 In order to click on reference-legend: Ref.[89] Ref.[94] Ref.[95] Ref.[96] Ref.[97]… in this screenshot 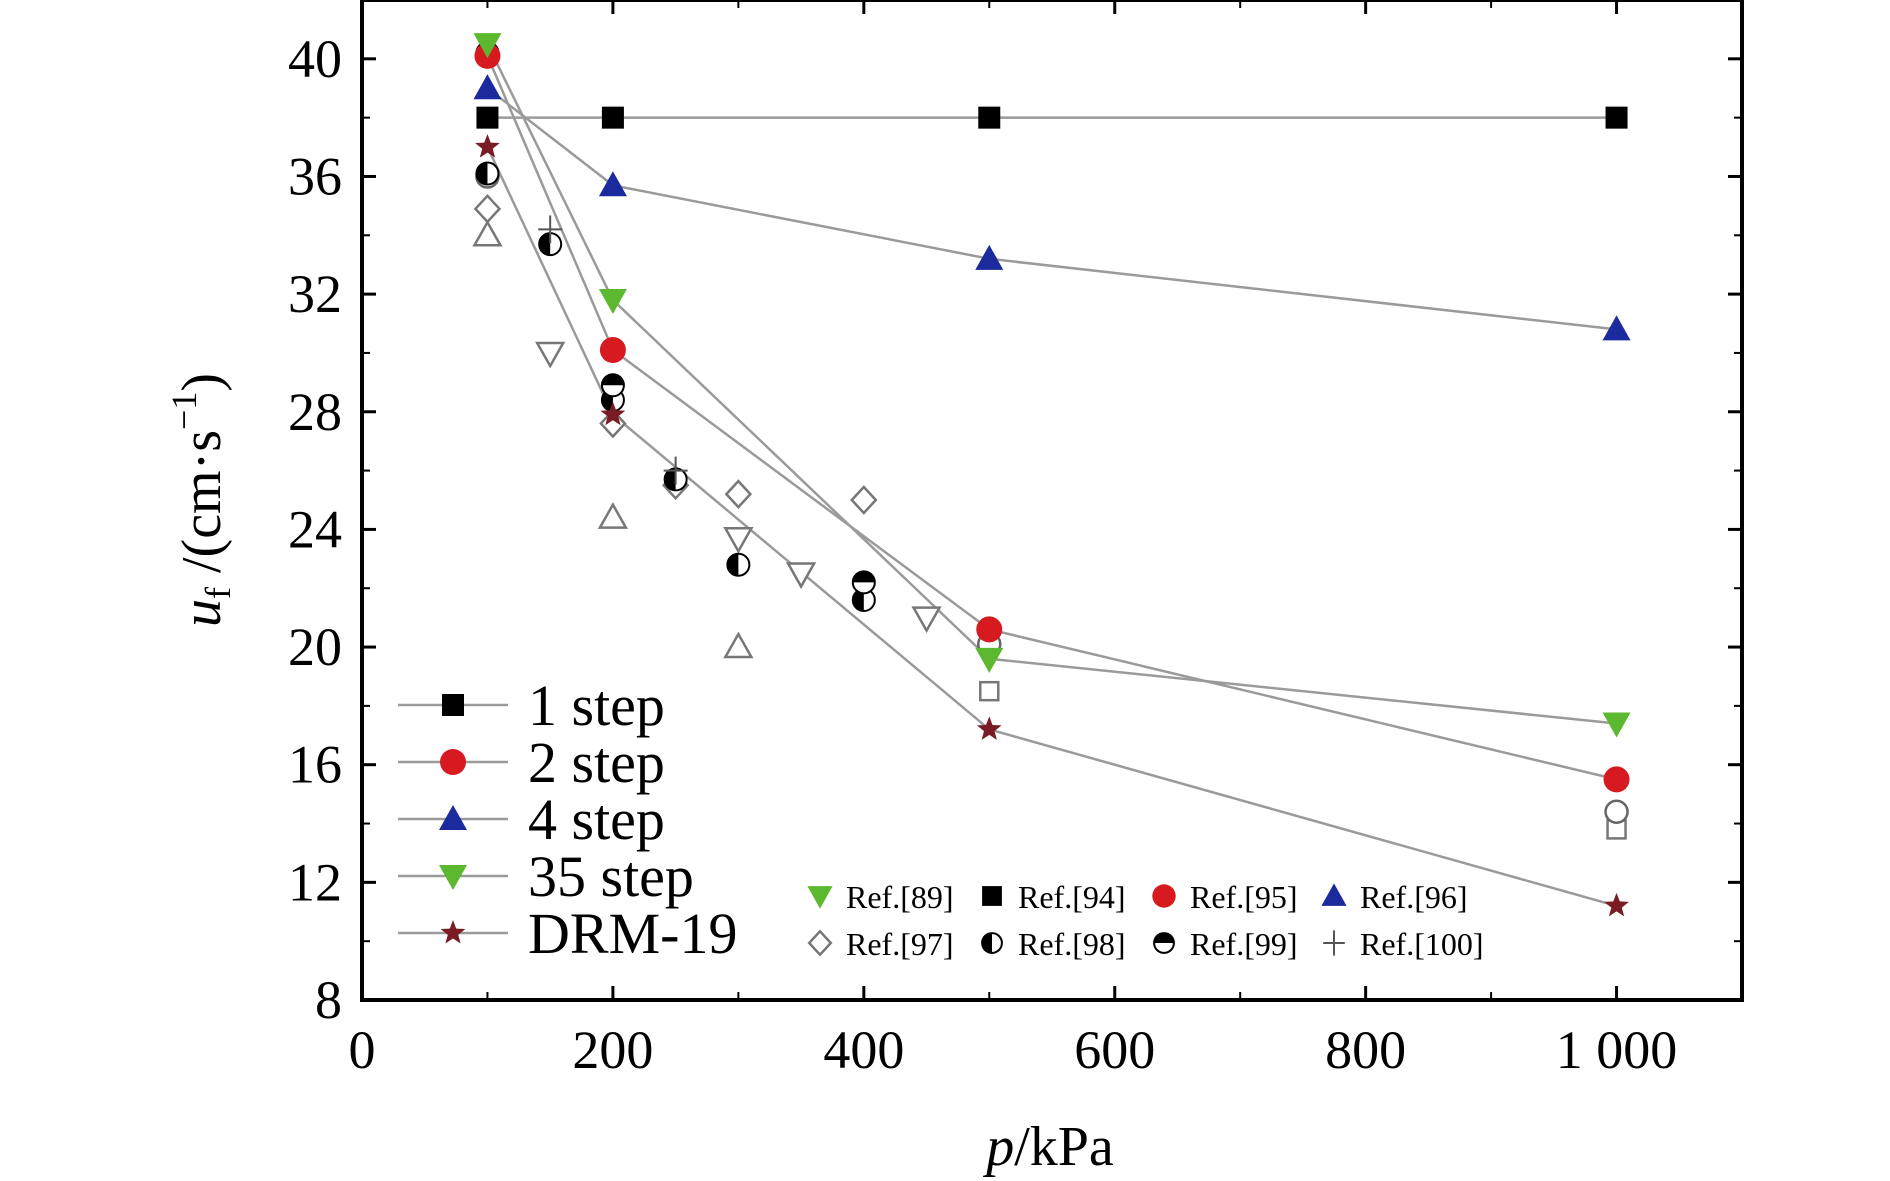, I will do `click(1145, 920)`.